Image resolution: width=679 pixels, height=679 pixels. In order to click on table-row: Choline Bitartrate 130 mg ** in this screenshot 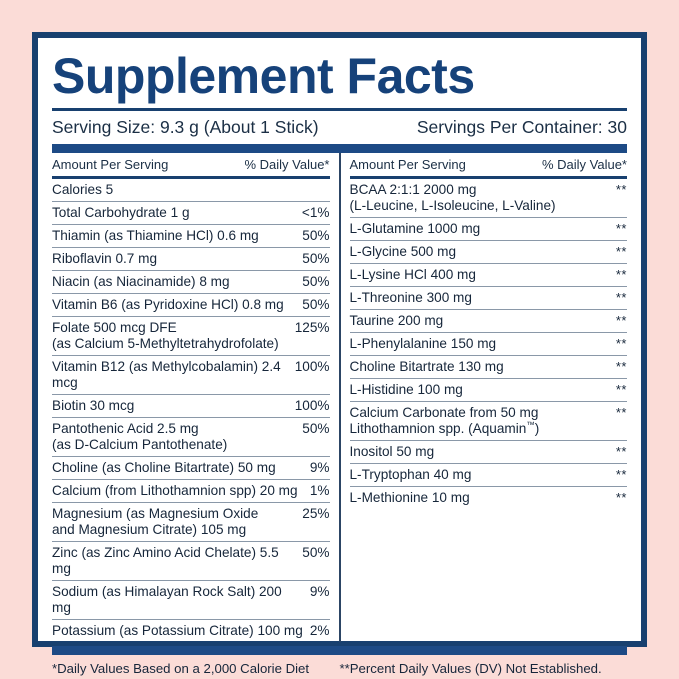, I will do `click(488, 367)`.